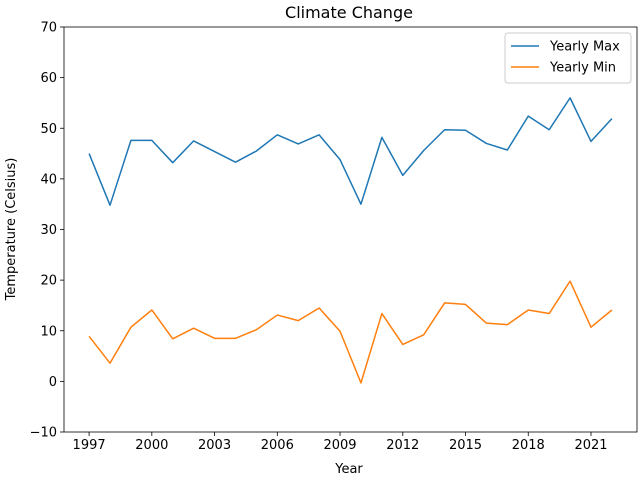 This screenshot has width=640, height=480. Describe the element at coordinates (48, 129) in the screenshot. I see `y-tick-label-50: 50` at that location.